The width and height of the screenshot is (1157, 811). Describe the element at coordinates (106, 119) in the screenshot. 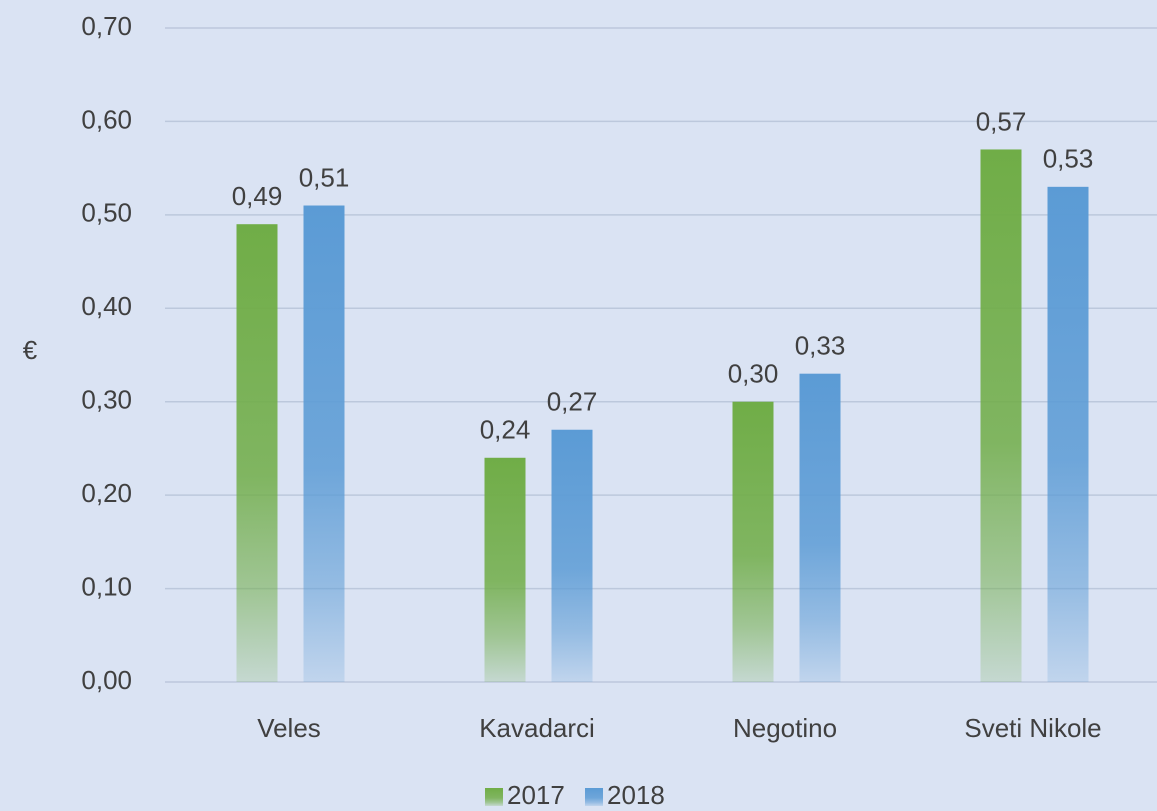

I see `y-tick-label: 0,60` at that location.